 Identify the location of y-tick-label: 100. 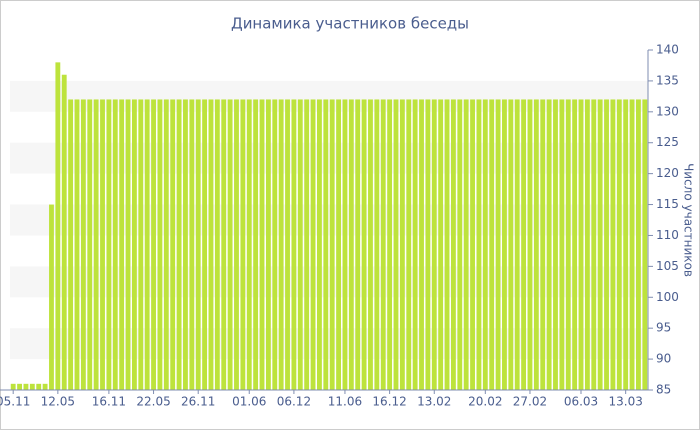
(667, 297).